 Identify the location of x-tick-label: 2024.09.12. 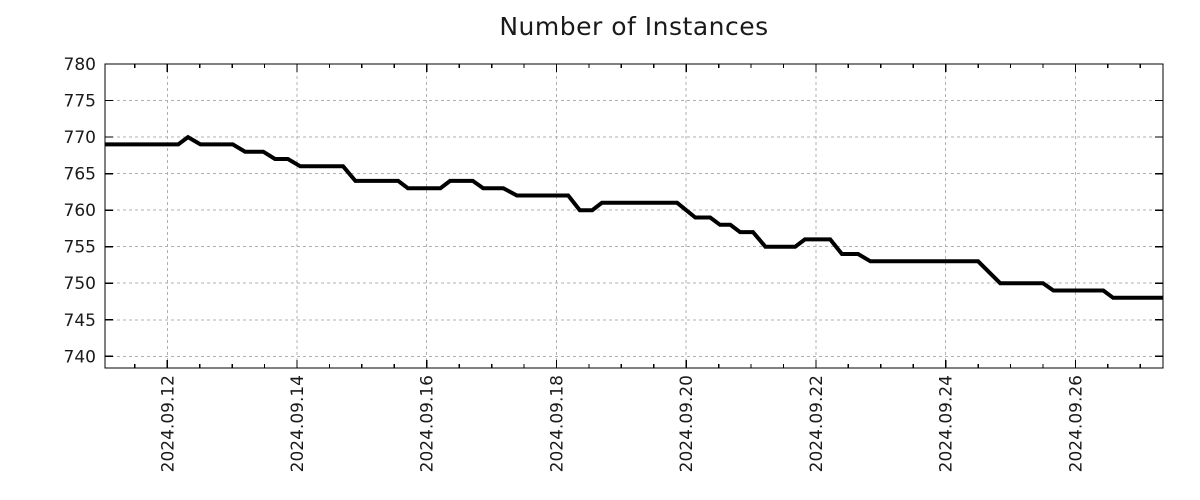
(168, 423).